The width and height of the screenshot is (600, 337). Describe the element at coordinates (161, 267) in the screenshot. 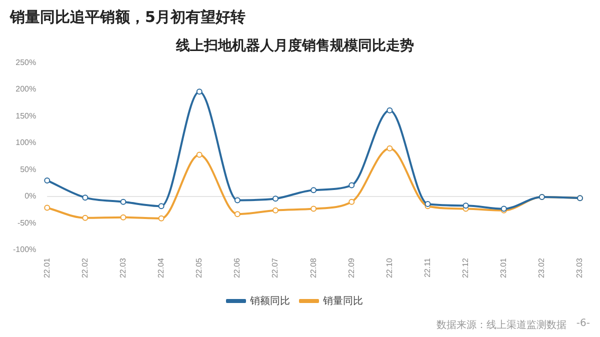

I see `x-tick-label: 22.04` at that location.